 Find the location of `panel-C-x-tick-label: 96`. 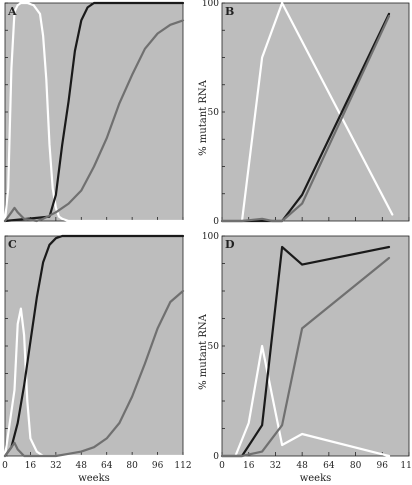

panel-C-x-tick-label: 96 is located at coordinates (158, 466).